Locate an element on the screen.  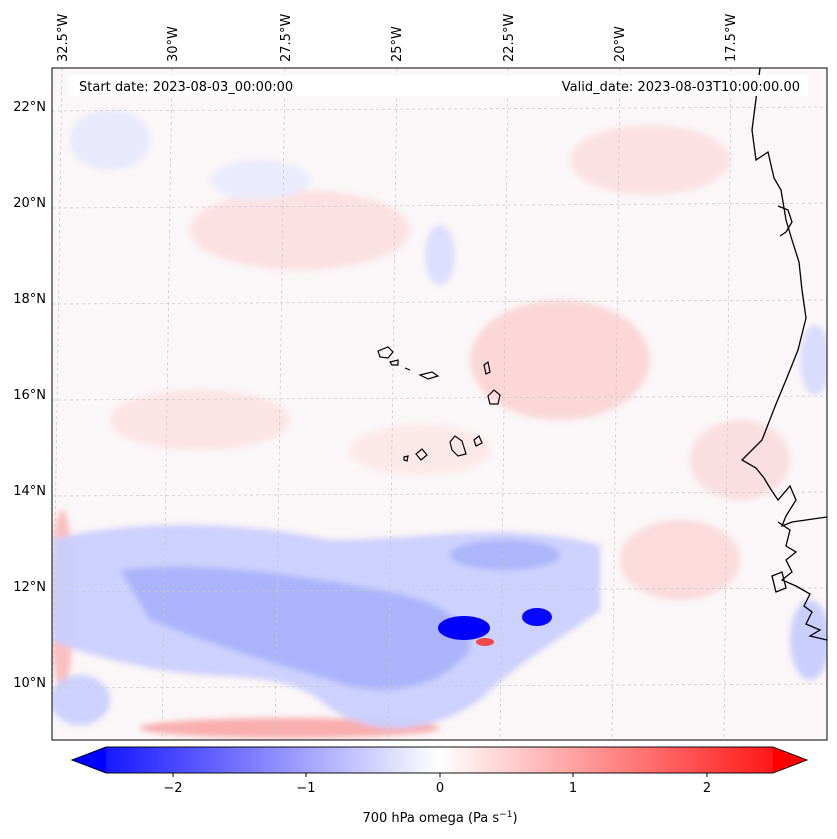
lat-label: 14°N is located at coordinates (29, 491).